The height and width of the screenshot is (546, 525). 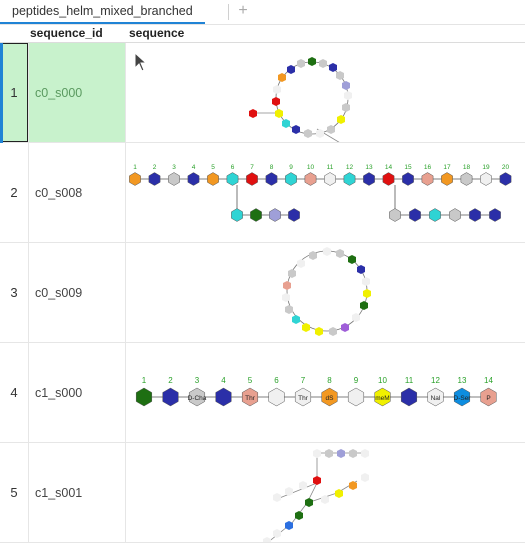 I want to click on sequence-id-cell: c0_s000, so click(x=77, y=92).